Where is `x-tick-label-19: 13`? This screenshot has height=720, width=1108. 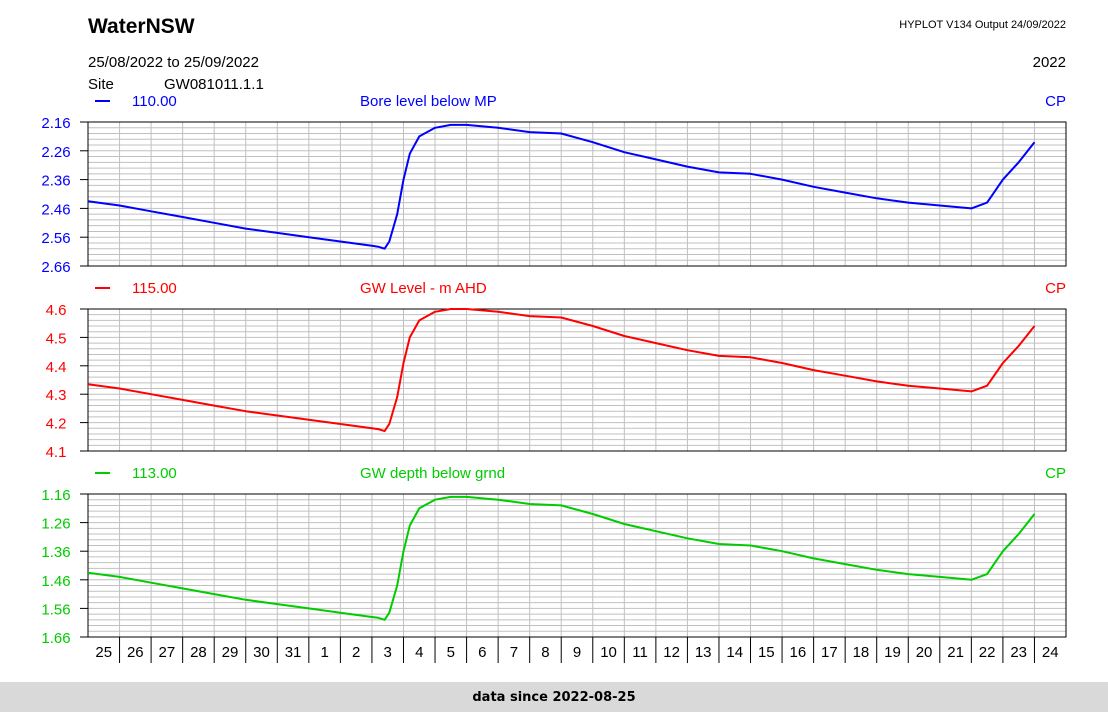
x-tick-label-19: 13 is located at coordinates (703, 652).